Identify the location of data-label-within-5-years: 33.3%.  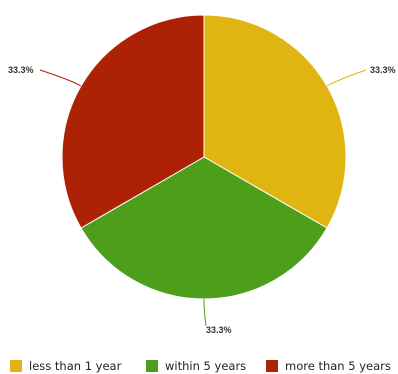
(219, 330).